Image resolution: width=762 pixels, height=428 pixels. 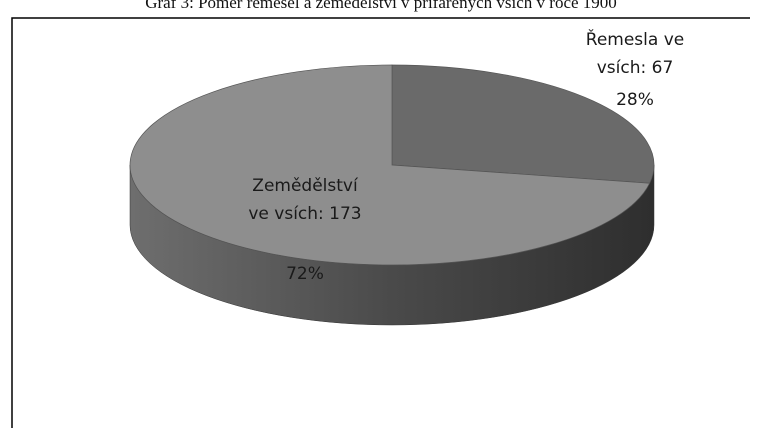 What do you see at coordinates (305, 274) in the screenshot?
I see `percent-label: 72%` at bounding box center [305, 274].